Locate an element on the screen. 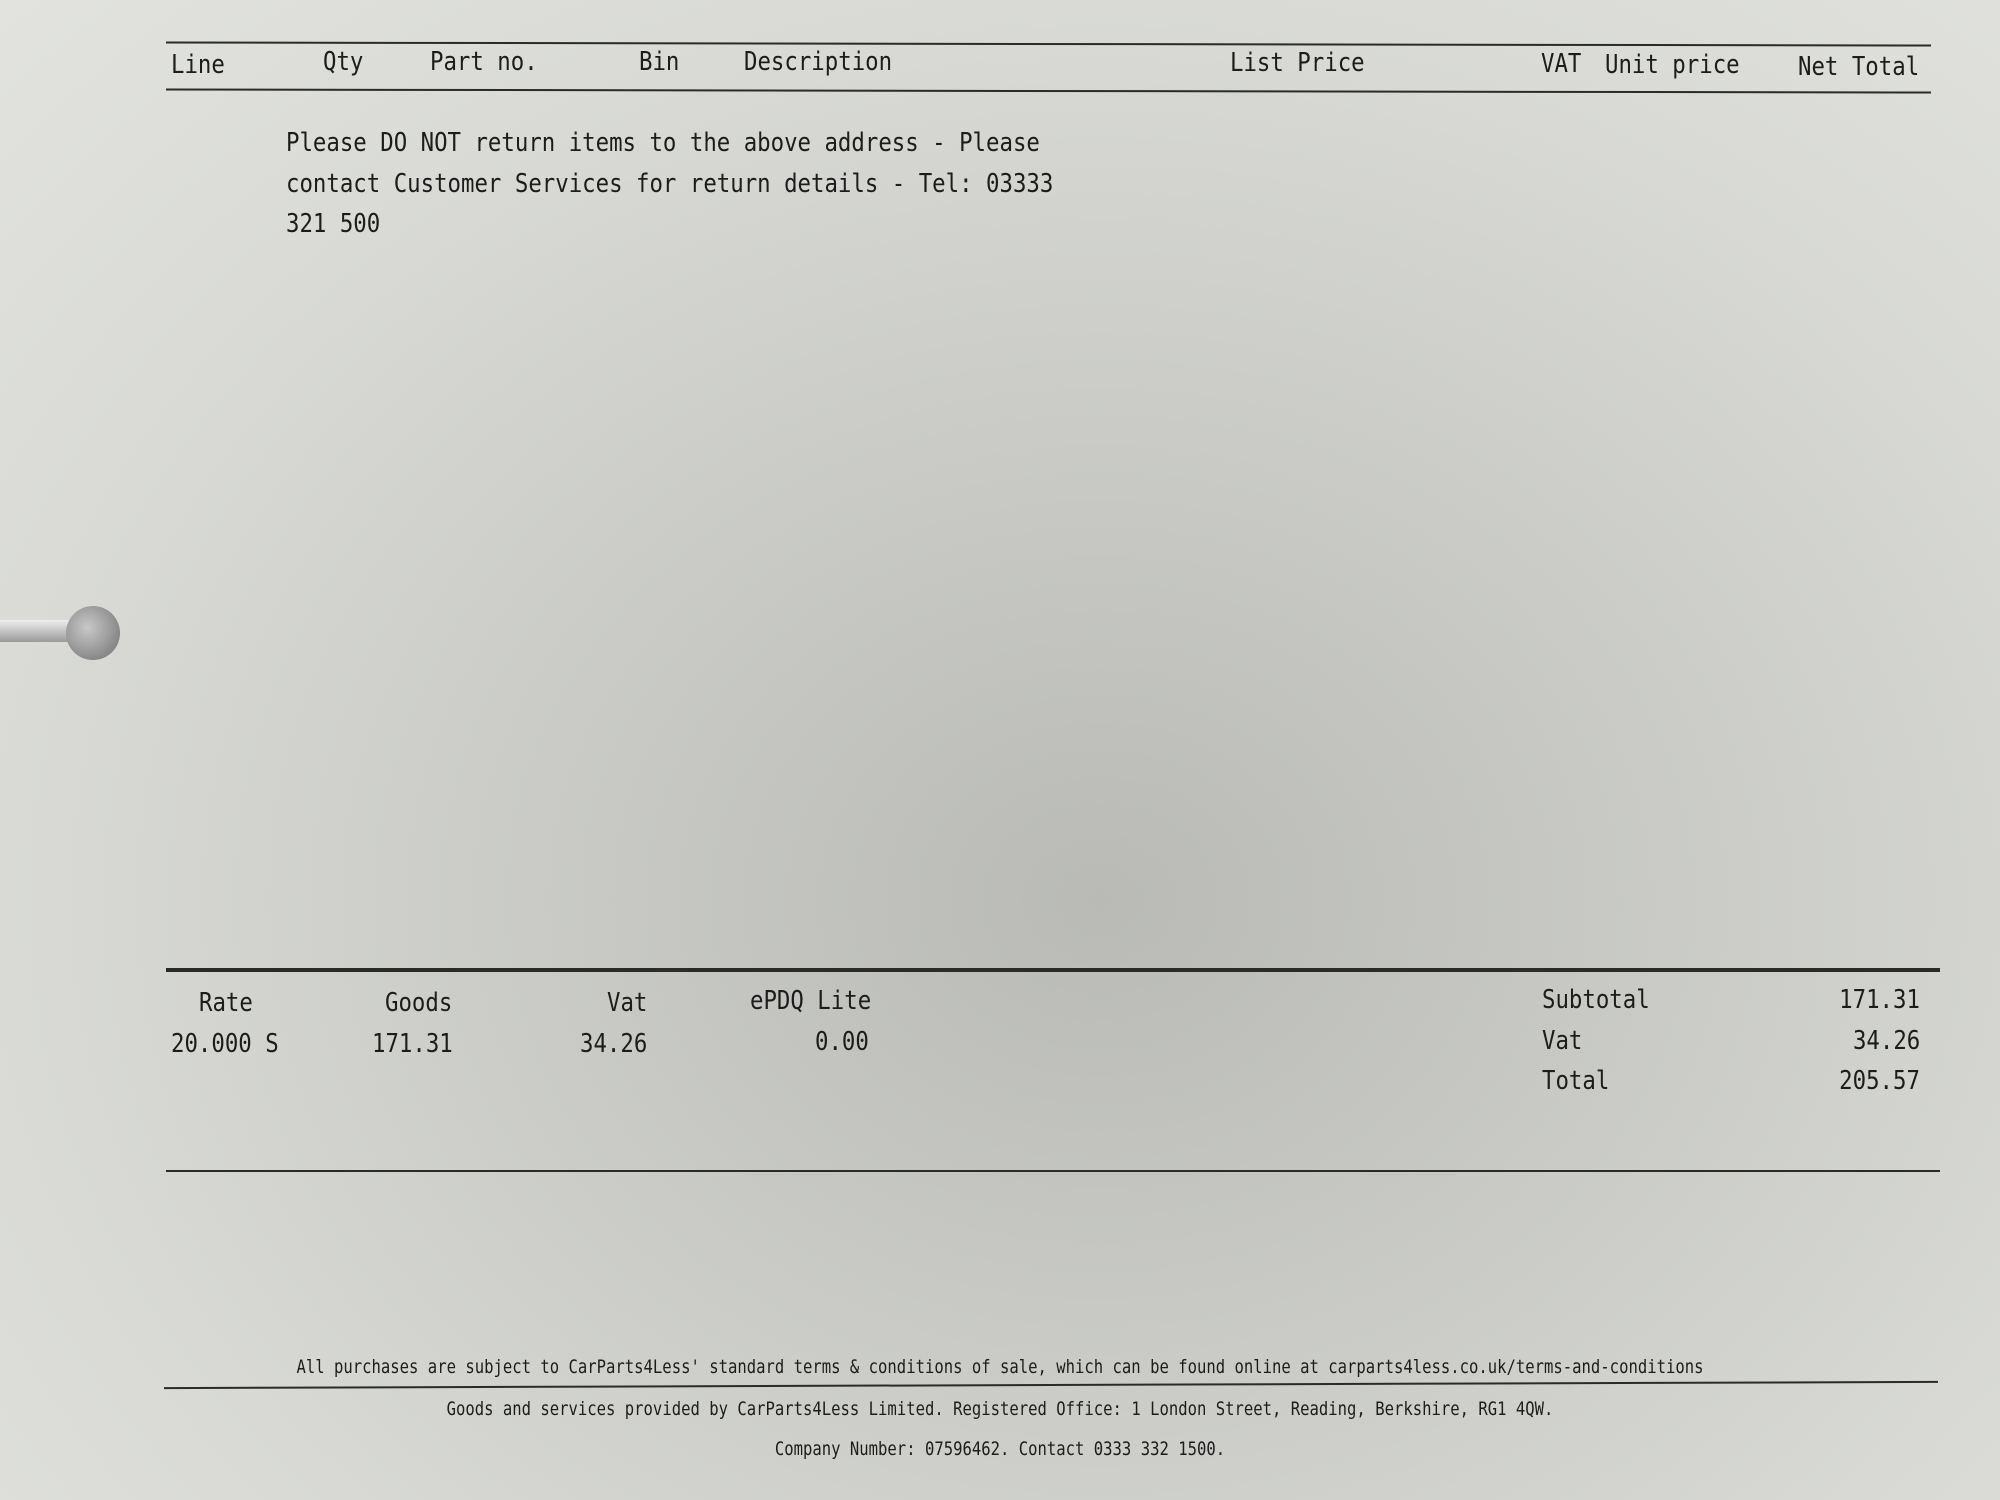 The width and height of the screenshot is (2000, 1500). col-list-price: List Price is located at coordinates (1297, 63).